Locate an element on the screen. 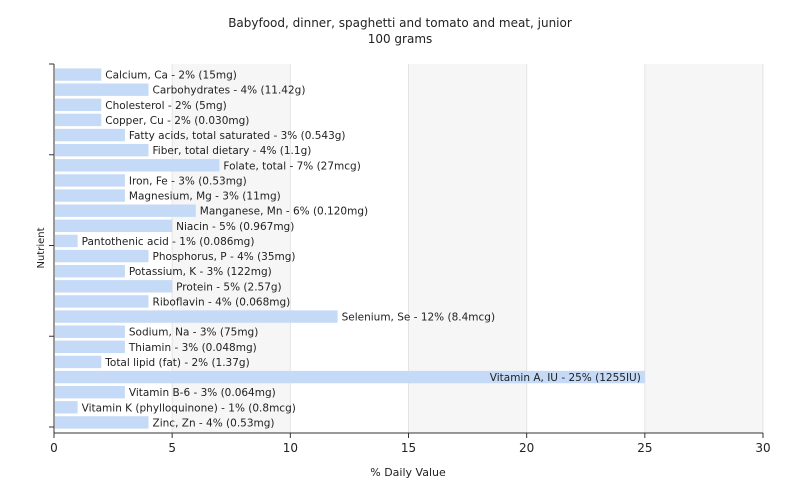 This screenshot has height=500, width=800. bar-label: Copper, Cu - 2% (0.030mg) is located at coordinates (177, 121).